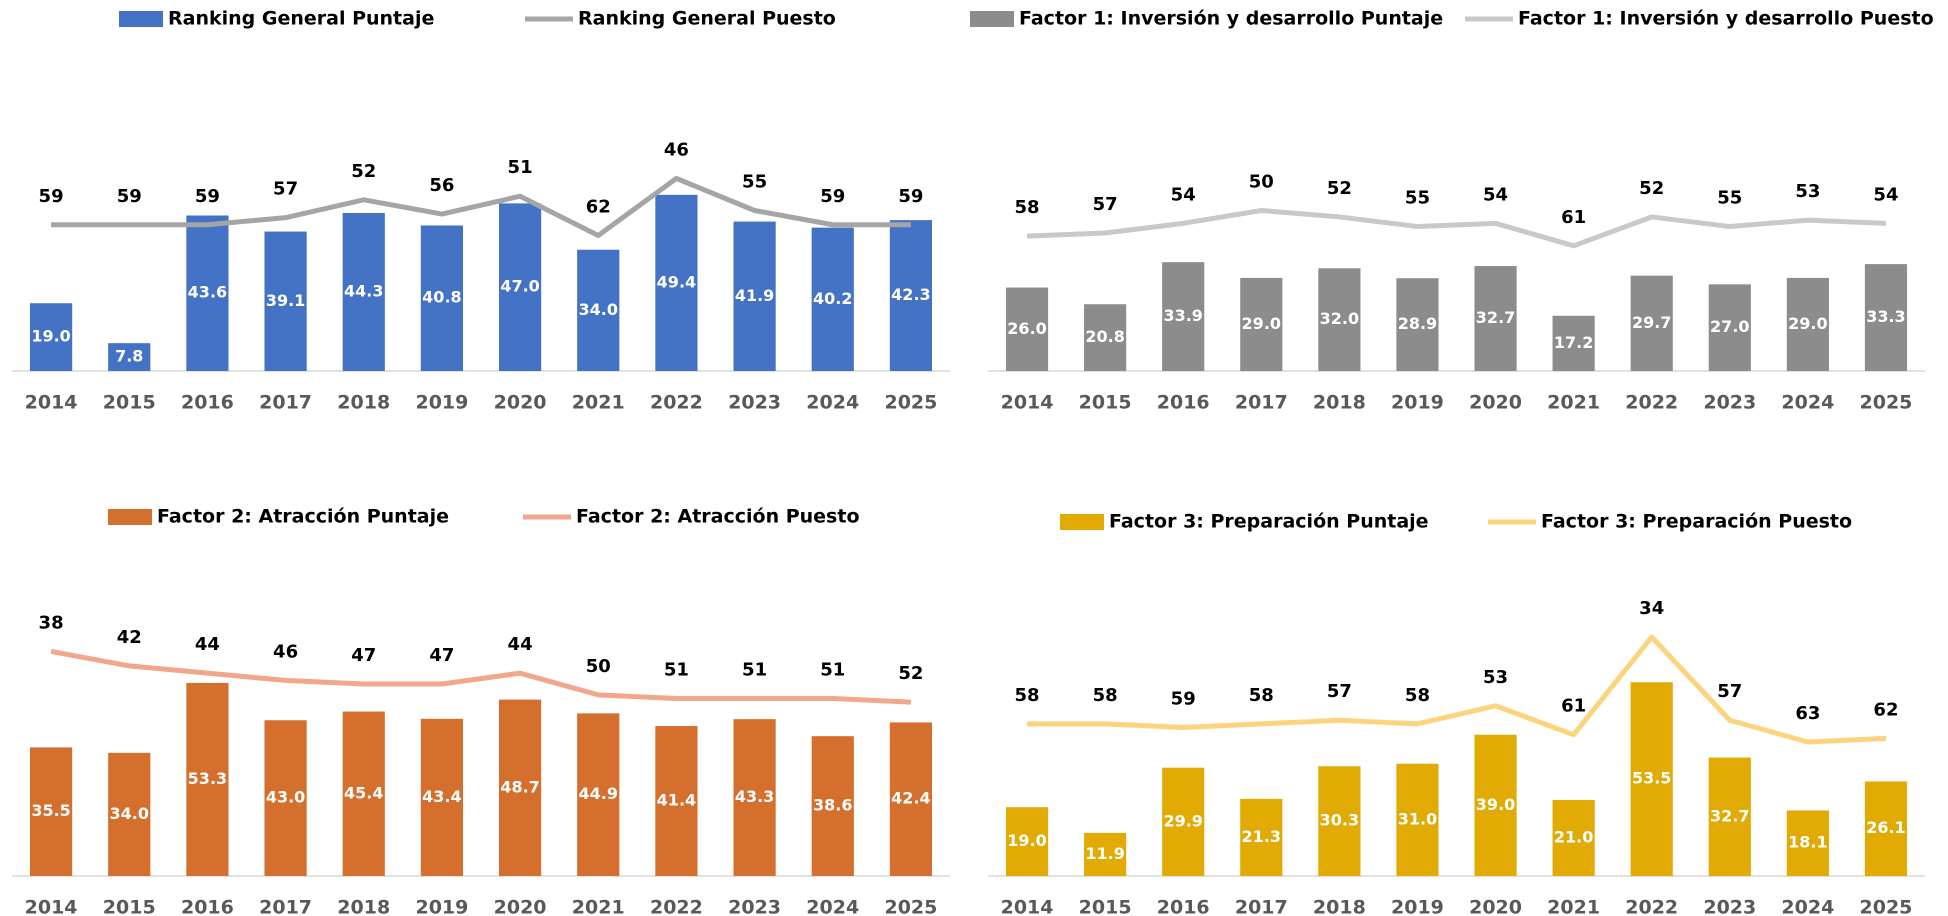 The width and height of the screenshot is (1948, 916). Describe the element at coordinates (1807, 713) in the screenshot. I see `line-value-label: 63` at that location.